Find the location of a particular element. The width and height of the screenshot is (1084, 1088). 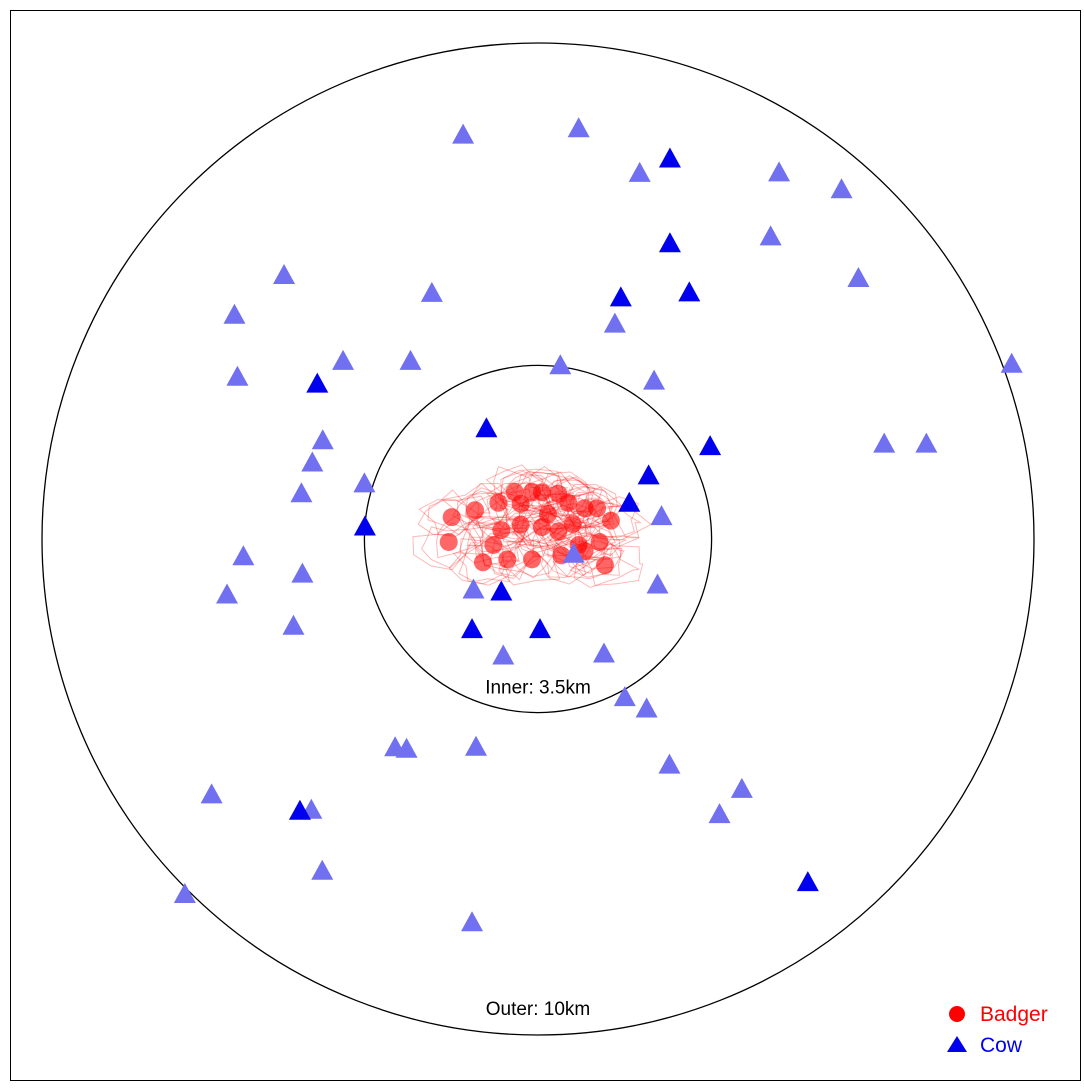

legend-cow-label: Cow is located at coordinates (1001, 1045).